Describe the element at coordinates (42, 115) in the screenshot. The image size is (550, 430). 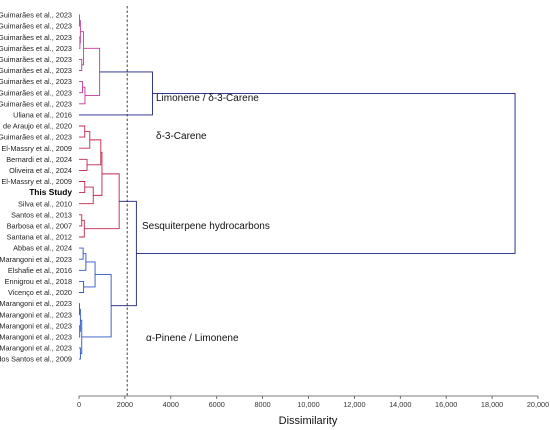
I see `leaf-label: Uliana et al., 2016` at that location.